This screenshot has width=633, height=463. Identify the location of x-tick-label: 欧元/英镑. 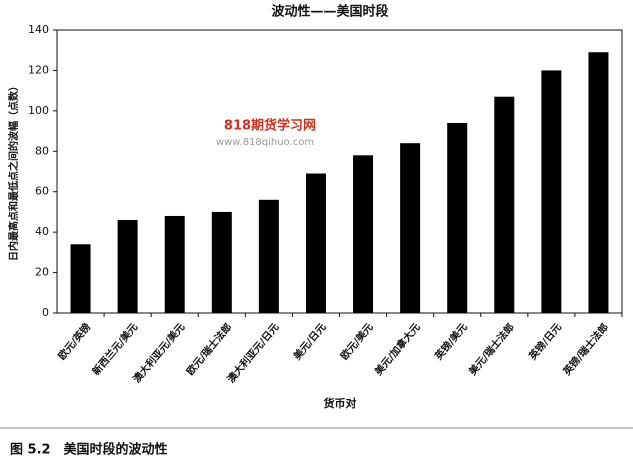
(74, 342).